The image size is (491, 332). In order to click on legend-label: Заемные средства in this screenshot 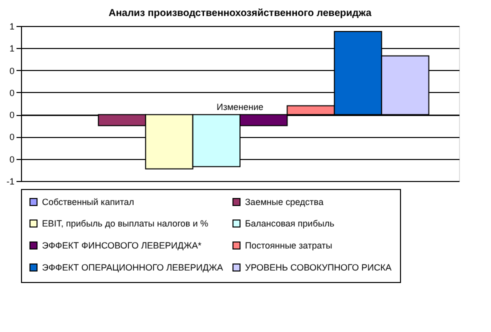, I will do `click(284, 201)`.